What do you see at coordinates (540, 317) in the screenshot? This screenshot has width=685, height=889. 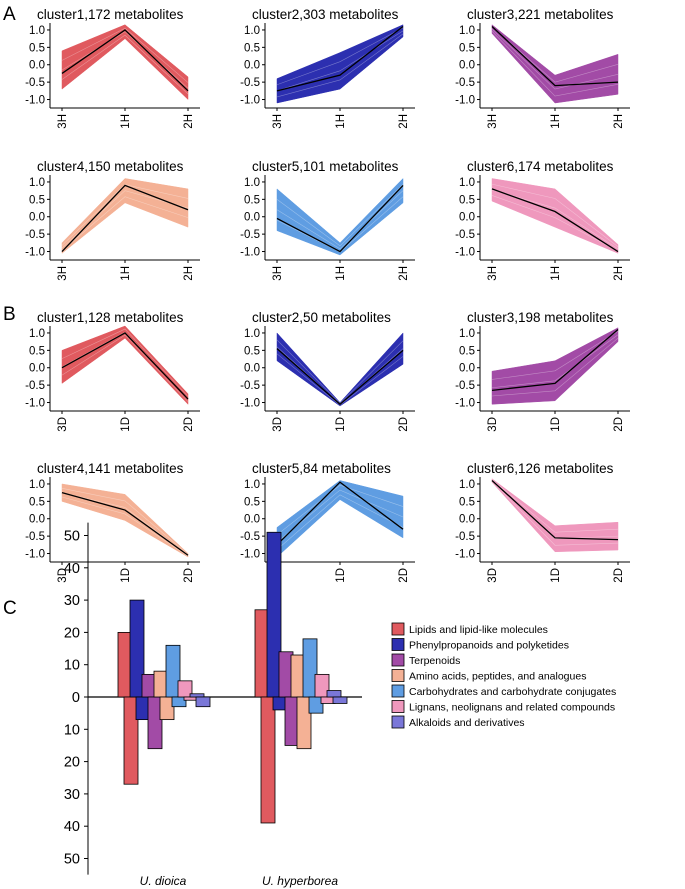 I see `cluster-title: cluster3,198 metabolites` at bounding box center [540, 317].